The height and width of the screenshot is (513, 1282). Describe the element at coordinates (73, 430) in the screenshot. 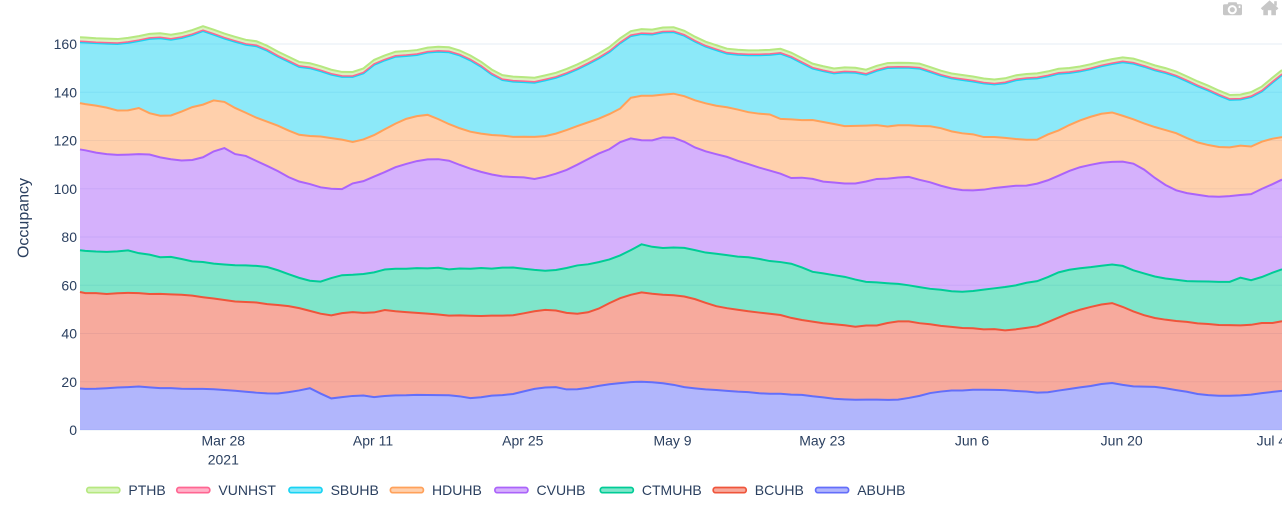

I see `svg-text: 0` at that location.